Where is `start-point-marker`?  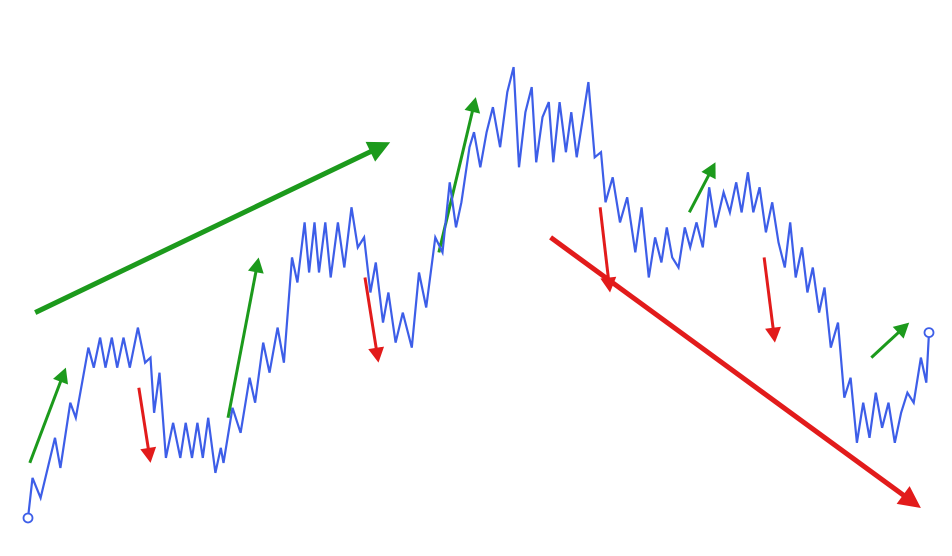
start-point-marker is located at coordinates (28, 518).